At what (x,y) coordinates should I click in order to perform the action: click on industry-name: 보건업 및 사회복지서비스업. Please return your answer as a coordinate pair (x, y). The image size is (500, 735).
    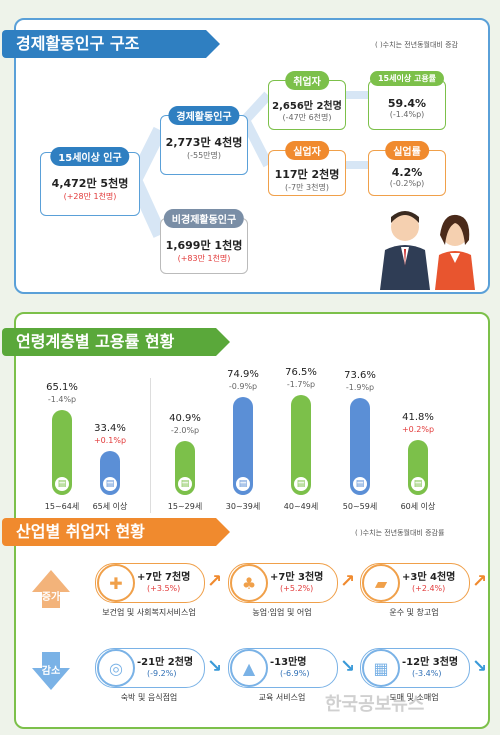
    Looking at the image, I should click on (149, 612).